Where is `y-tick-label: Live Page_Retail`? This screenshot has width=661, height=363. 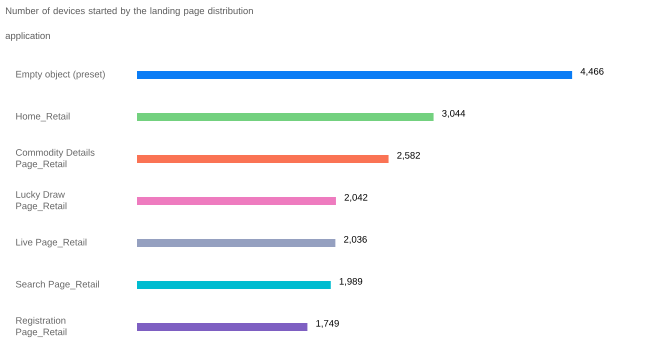
y-tick-label: Live Page_Retail is located at coordinates (51, 243).